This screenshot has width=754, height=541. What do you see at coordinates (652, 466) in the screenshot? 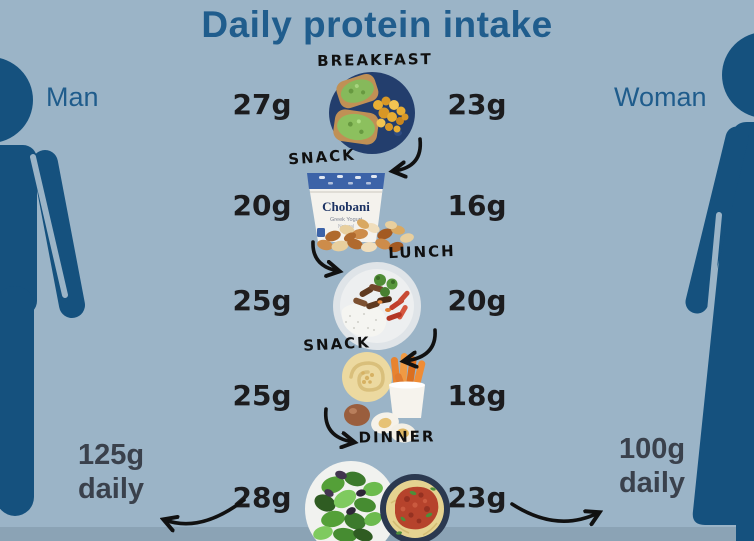
I see `woman-daily-total: 100g daily` at bounding box center [652, 466].